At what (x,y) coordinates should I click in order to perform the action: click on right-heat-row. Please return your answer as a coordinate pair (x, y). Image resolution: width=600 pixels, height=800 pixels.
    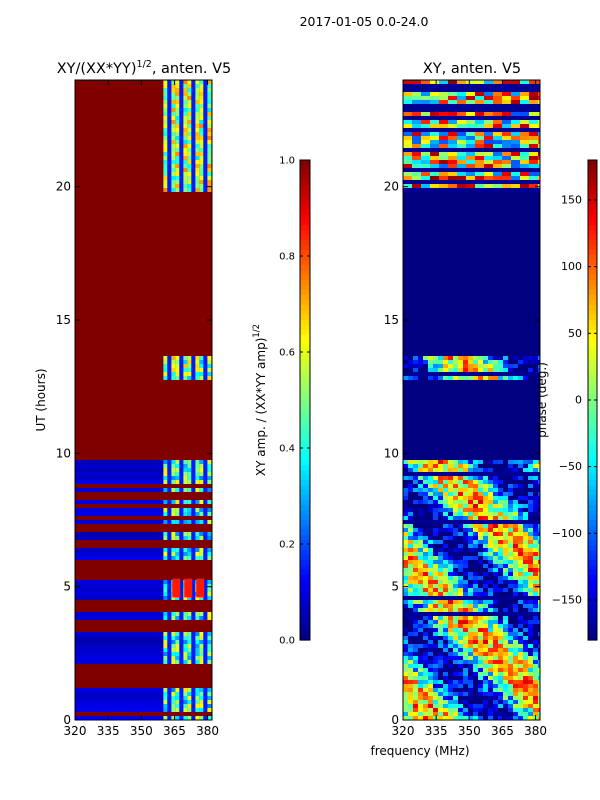
    Looking at the image, I should click on (471, 282).